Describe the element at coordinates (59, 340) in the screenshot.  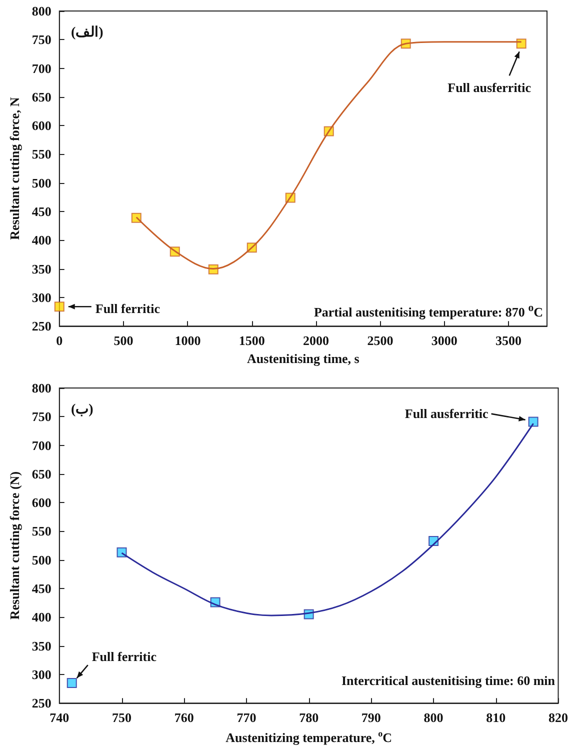
I see `x-tick-label: 0` at that location.